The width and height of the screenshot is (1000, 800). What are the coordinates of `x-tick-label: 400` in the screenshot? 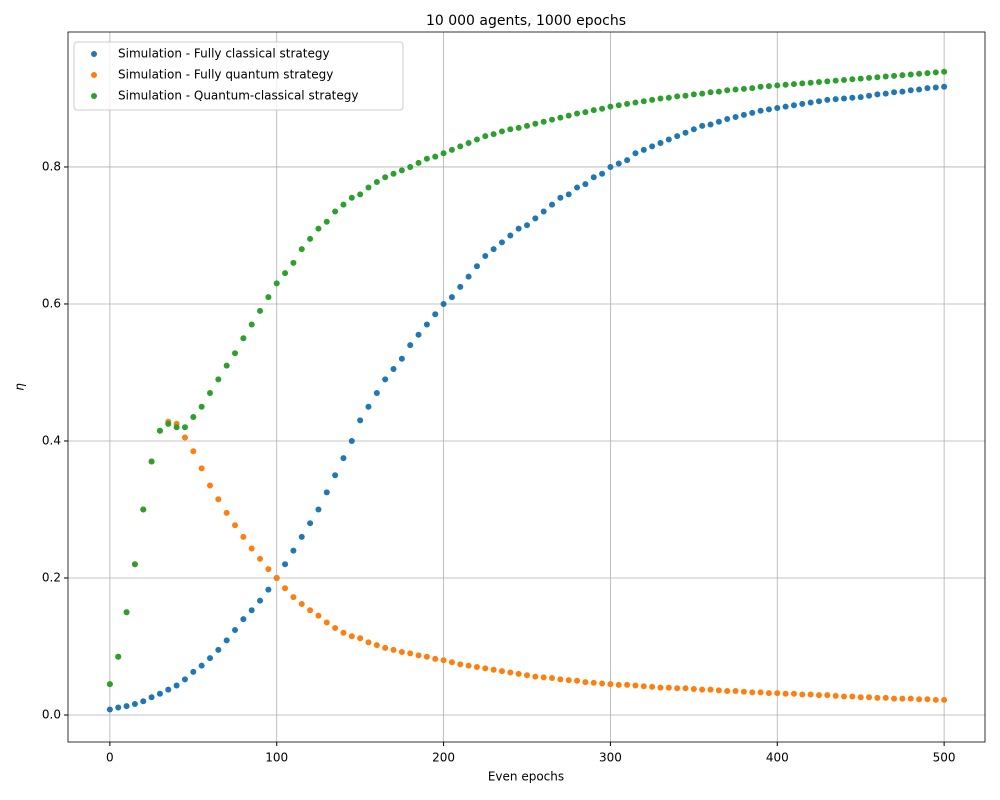 It's located at (777, 758).